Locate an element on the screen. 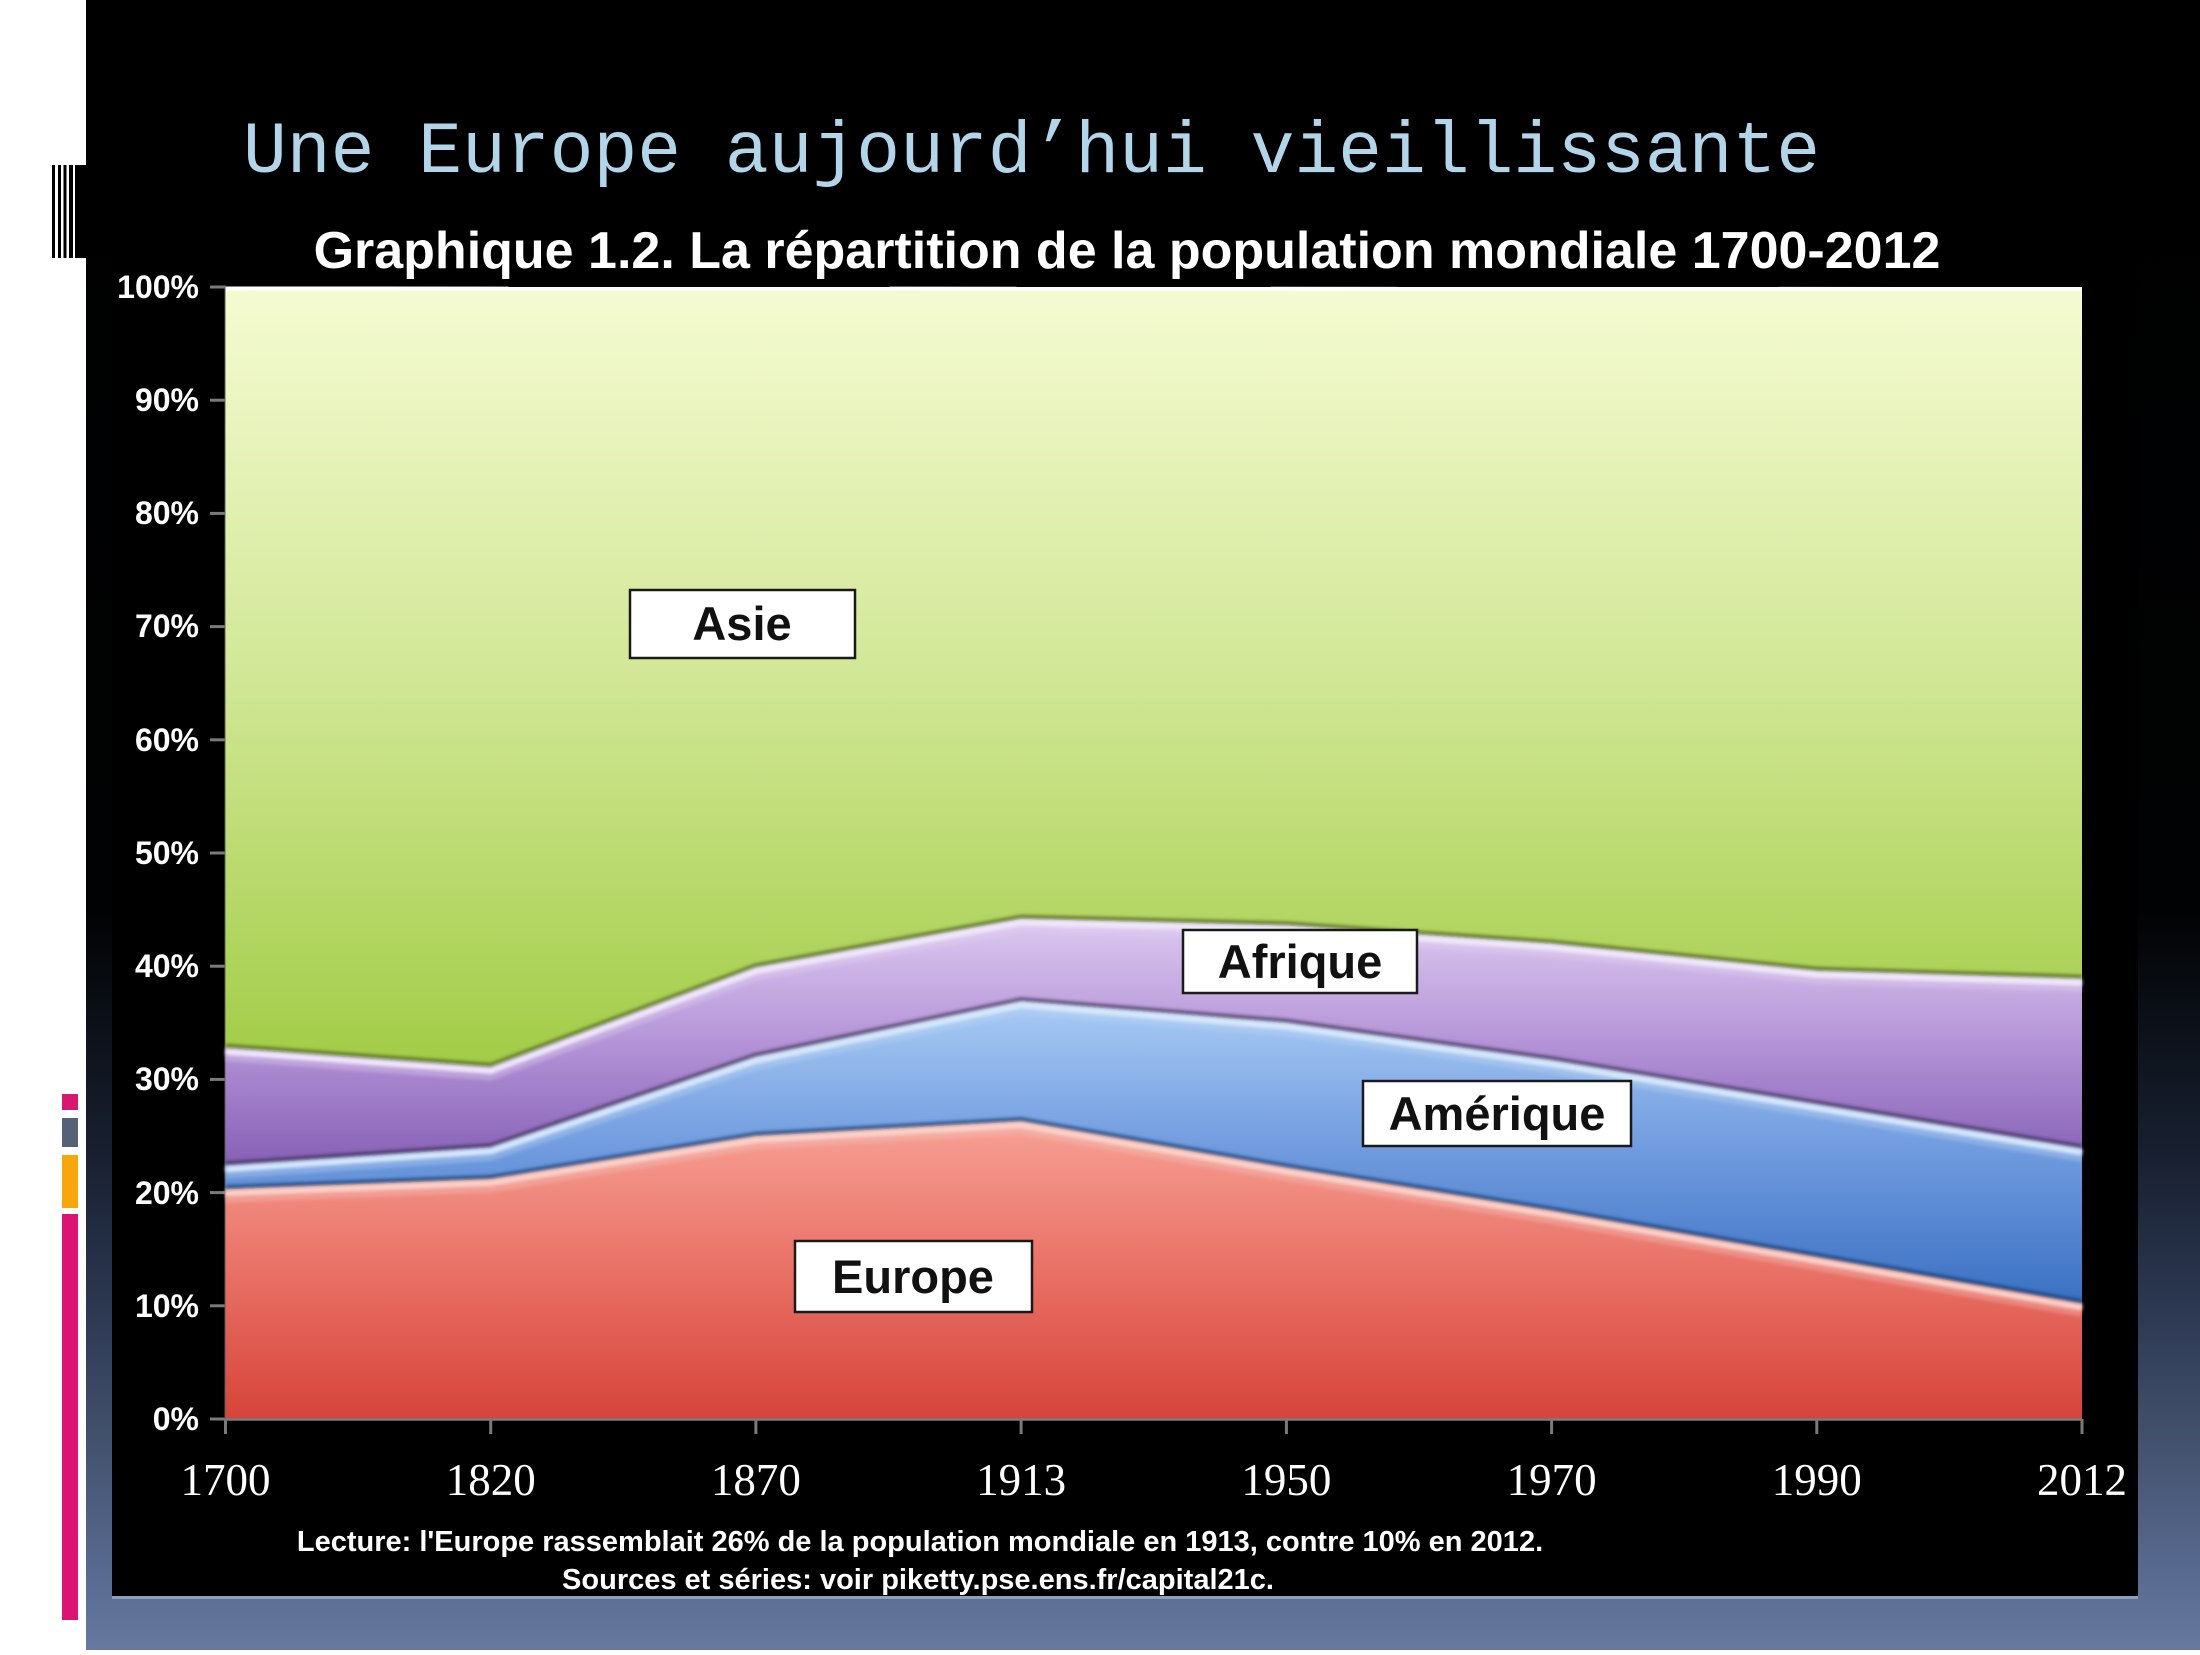 Image resolution: width=2200 pixels, height=1655 pixels. svg-text: 1870 is located at coordinates (756, 1480).